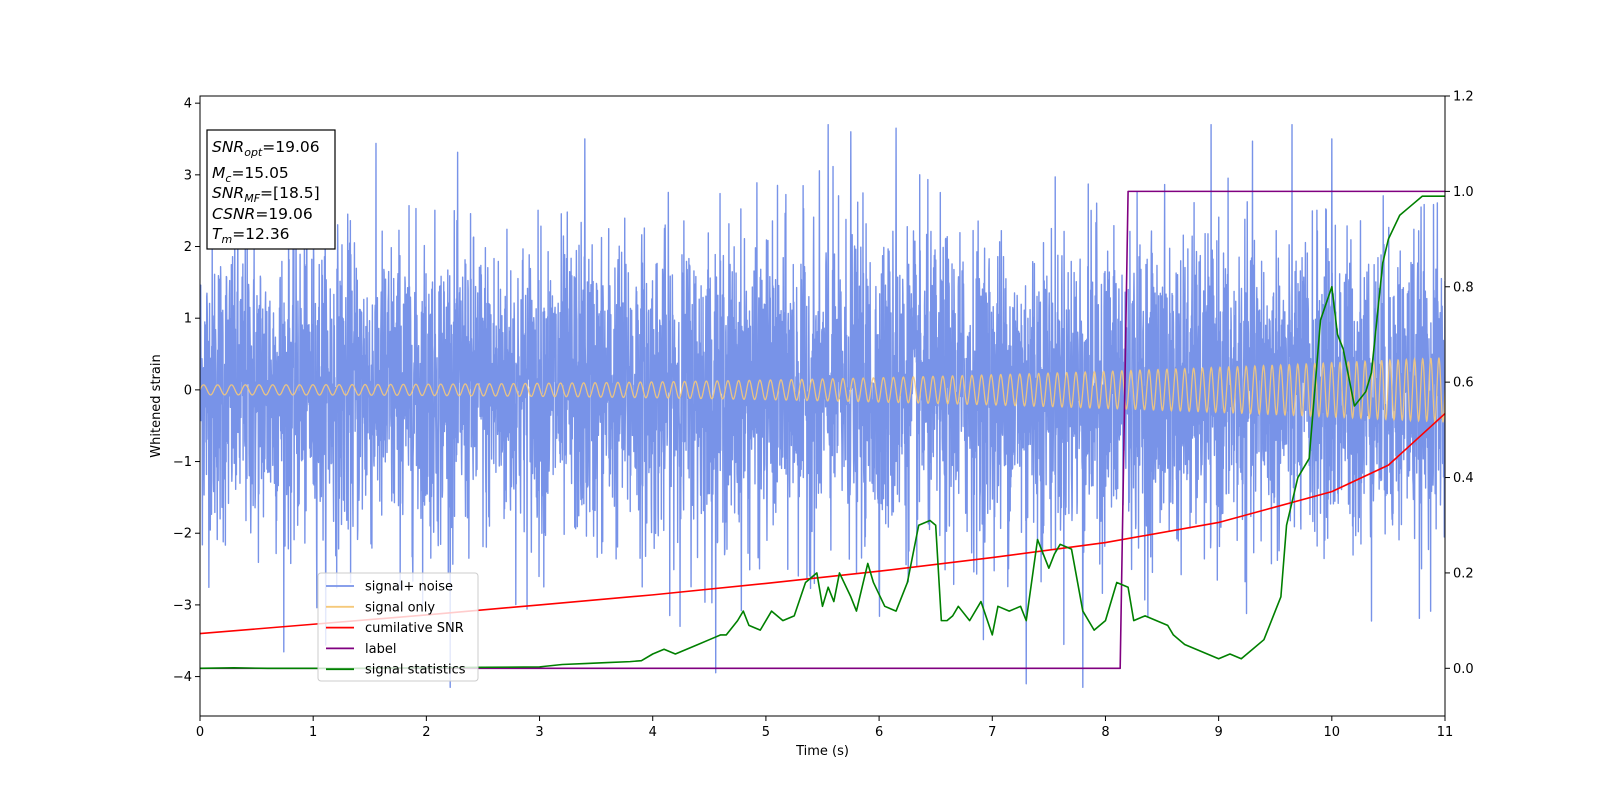  Describe the element at coordinates (1463, 573) in the screenshot. I see `y2-tick-label: 0.2` at that location.